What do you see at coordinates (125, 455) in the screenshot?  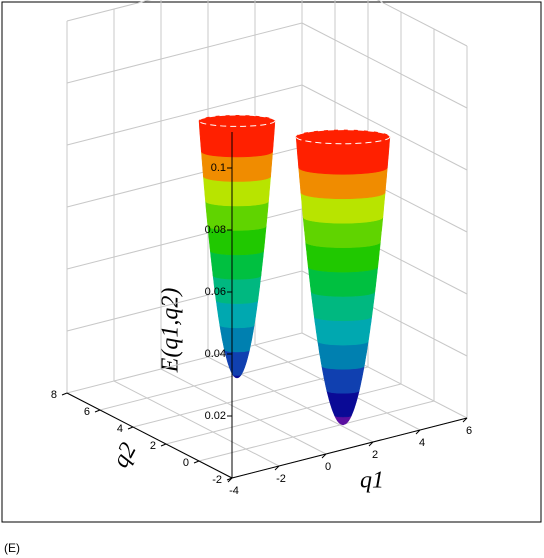 I see `y-axis-title: q2` at bounding box center [125, 455].